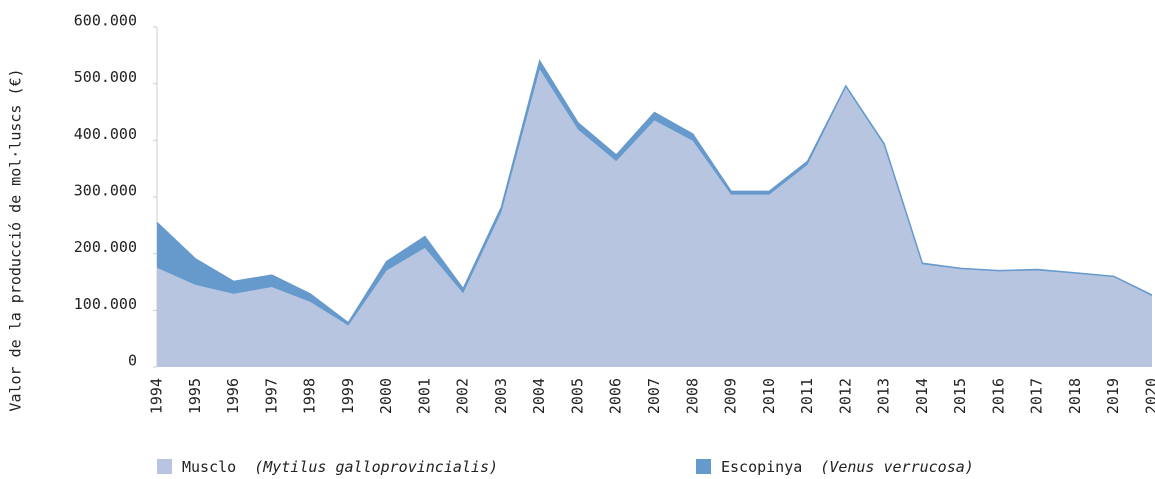 The image size is (1155, 479). I want to click on x-tick-label: 2013, so click(884, 396).